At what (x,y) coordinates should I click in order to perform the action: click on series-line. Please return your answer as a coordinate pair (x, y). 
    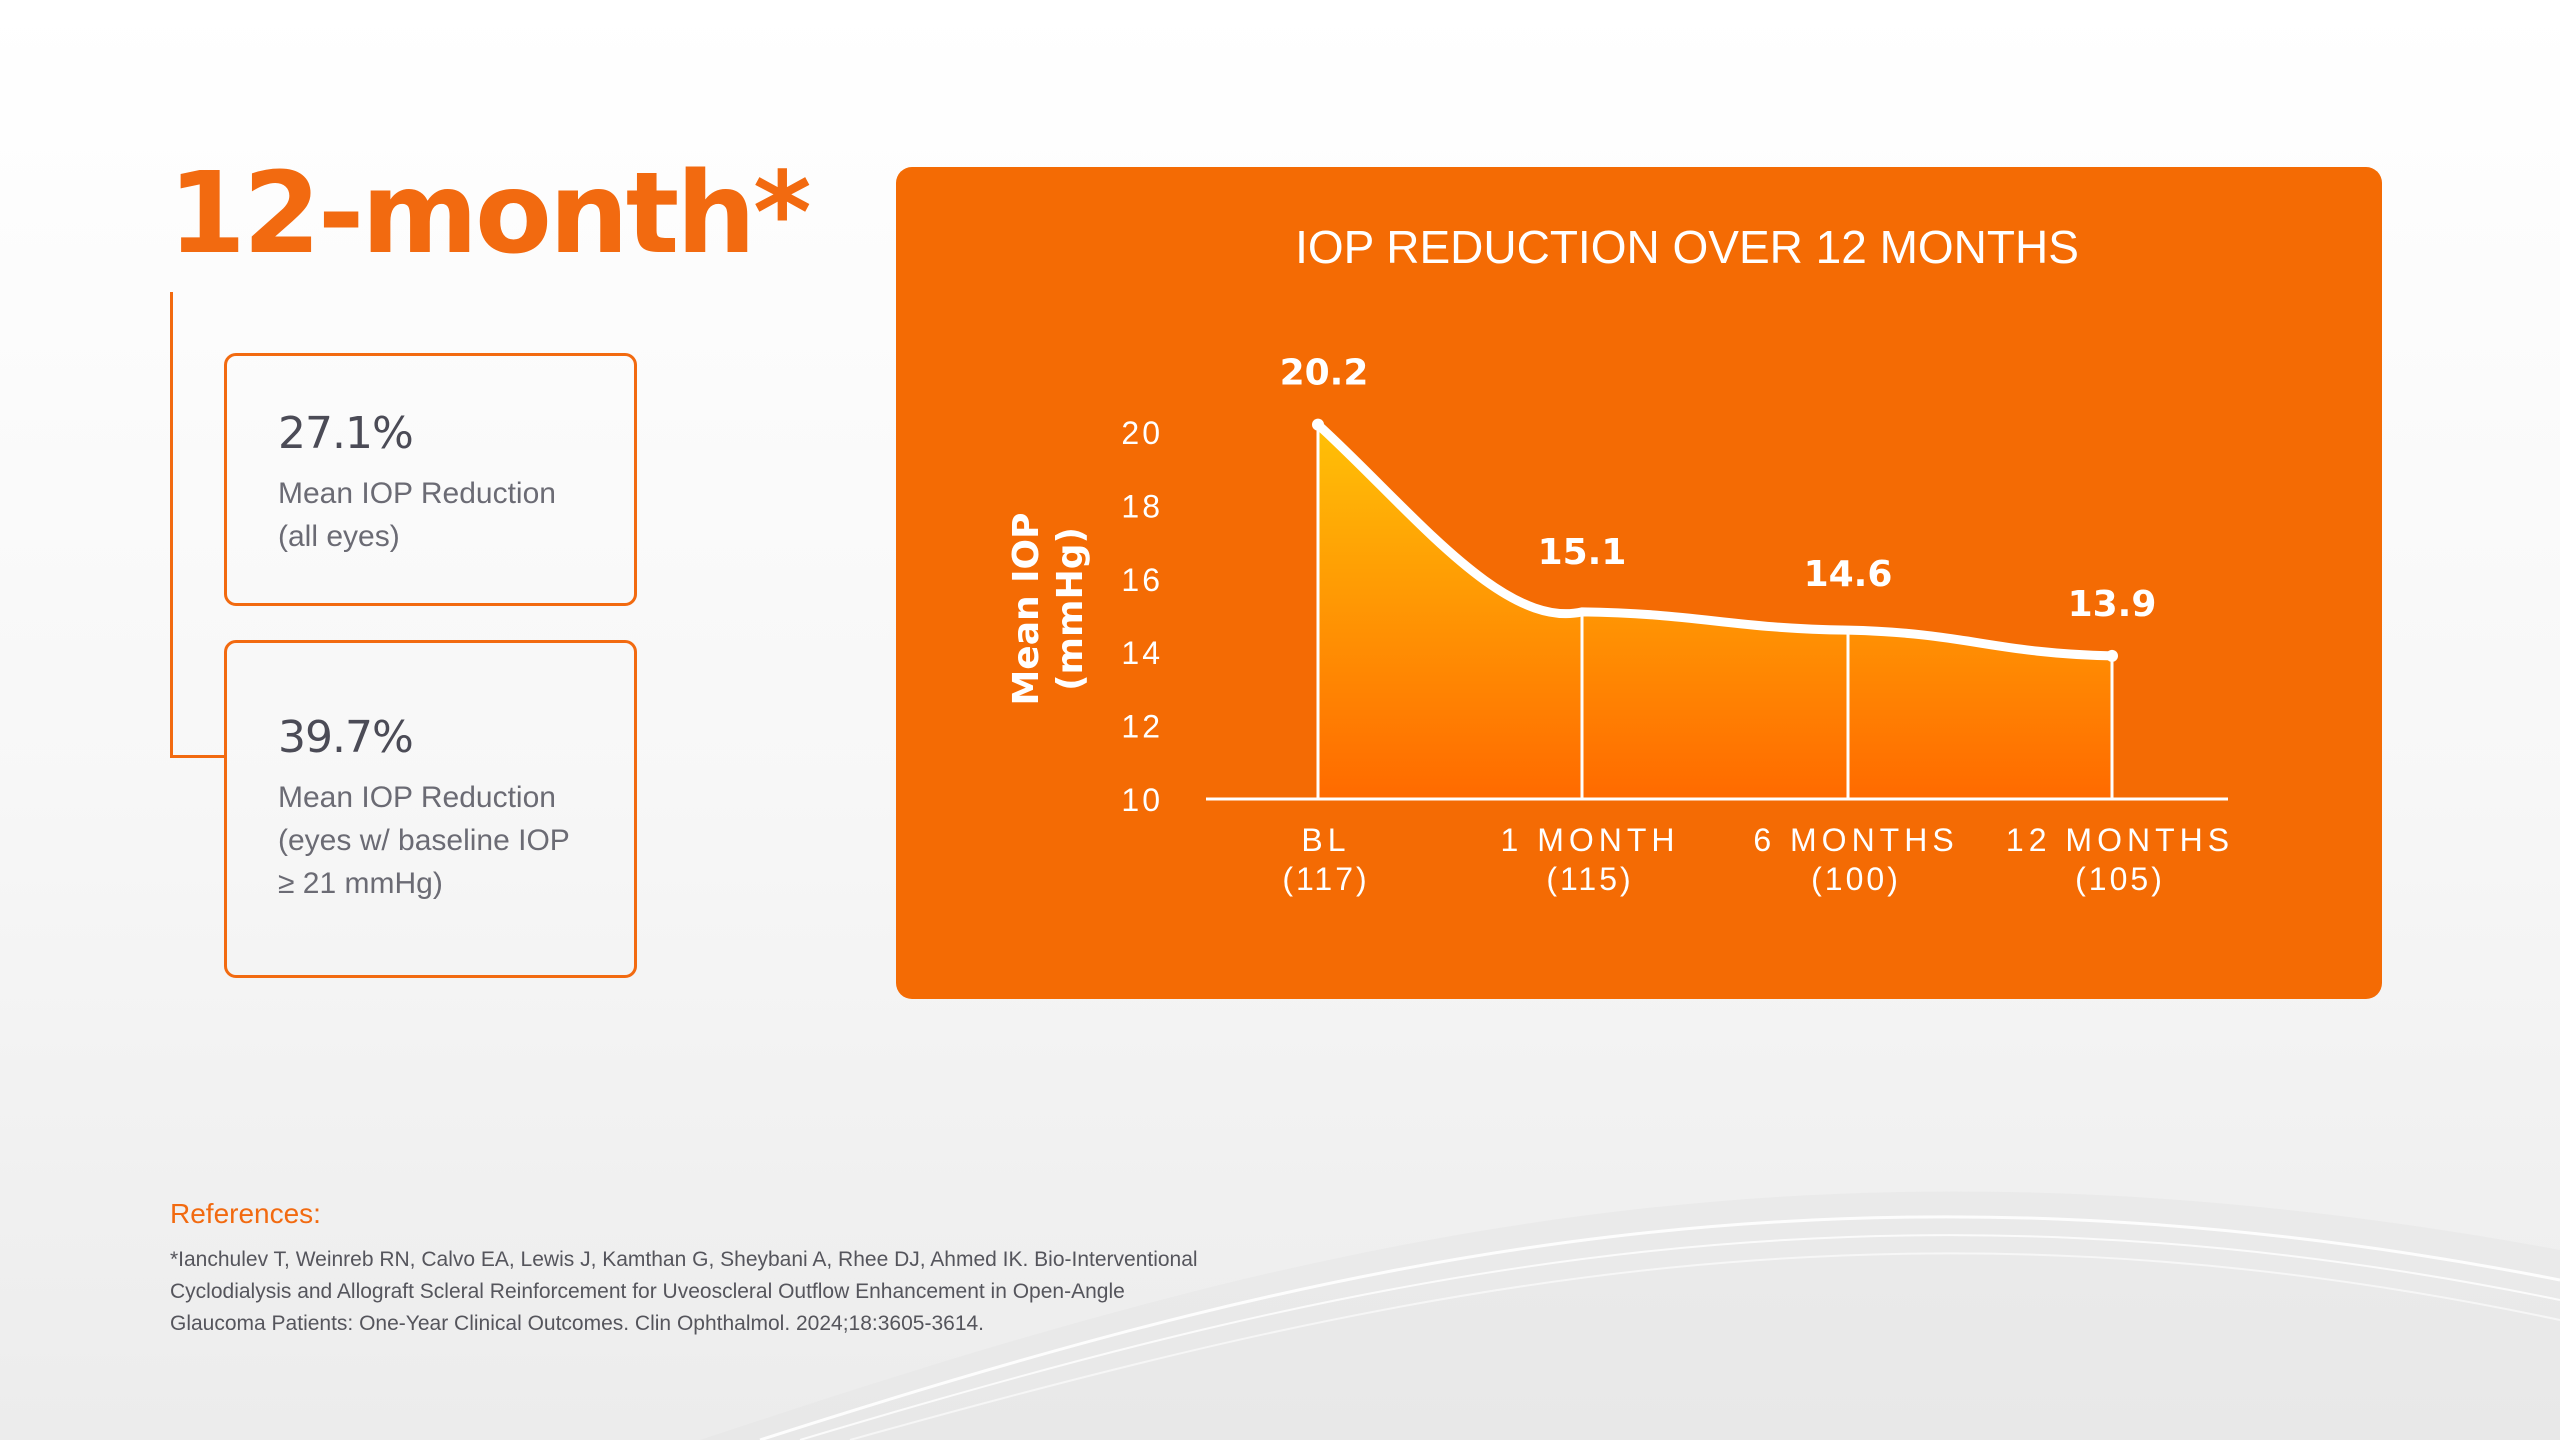
    Looking at the image, I should click on (1715, 540).